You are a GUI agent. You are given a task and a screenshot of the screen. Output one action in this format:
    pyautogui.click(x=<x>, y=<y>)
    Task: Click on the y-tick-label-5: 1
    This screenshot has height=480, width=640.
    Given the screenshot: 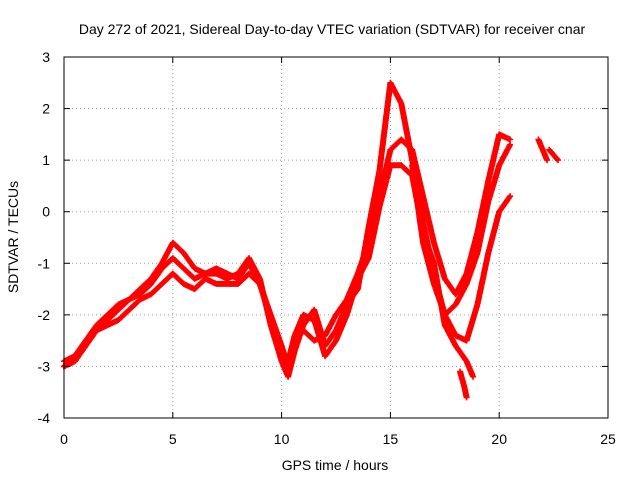 What is the action you would take?
    pyautogui.click(x=46, y=160)
    